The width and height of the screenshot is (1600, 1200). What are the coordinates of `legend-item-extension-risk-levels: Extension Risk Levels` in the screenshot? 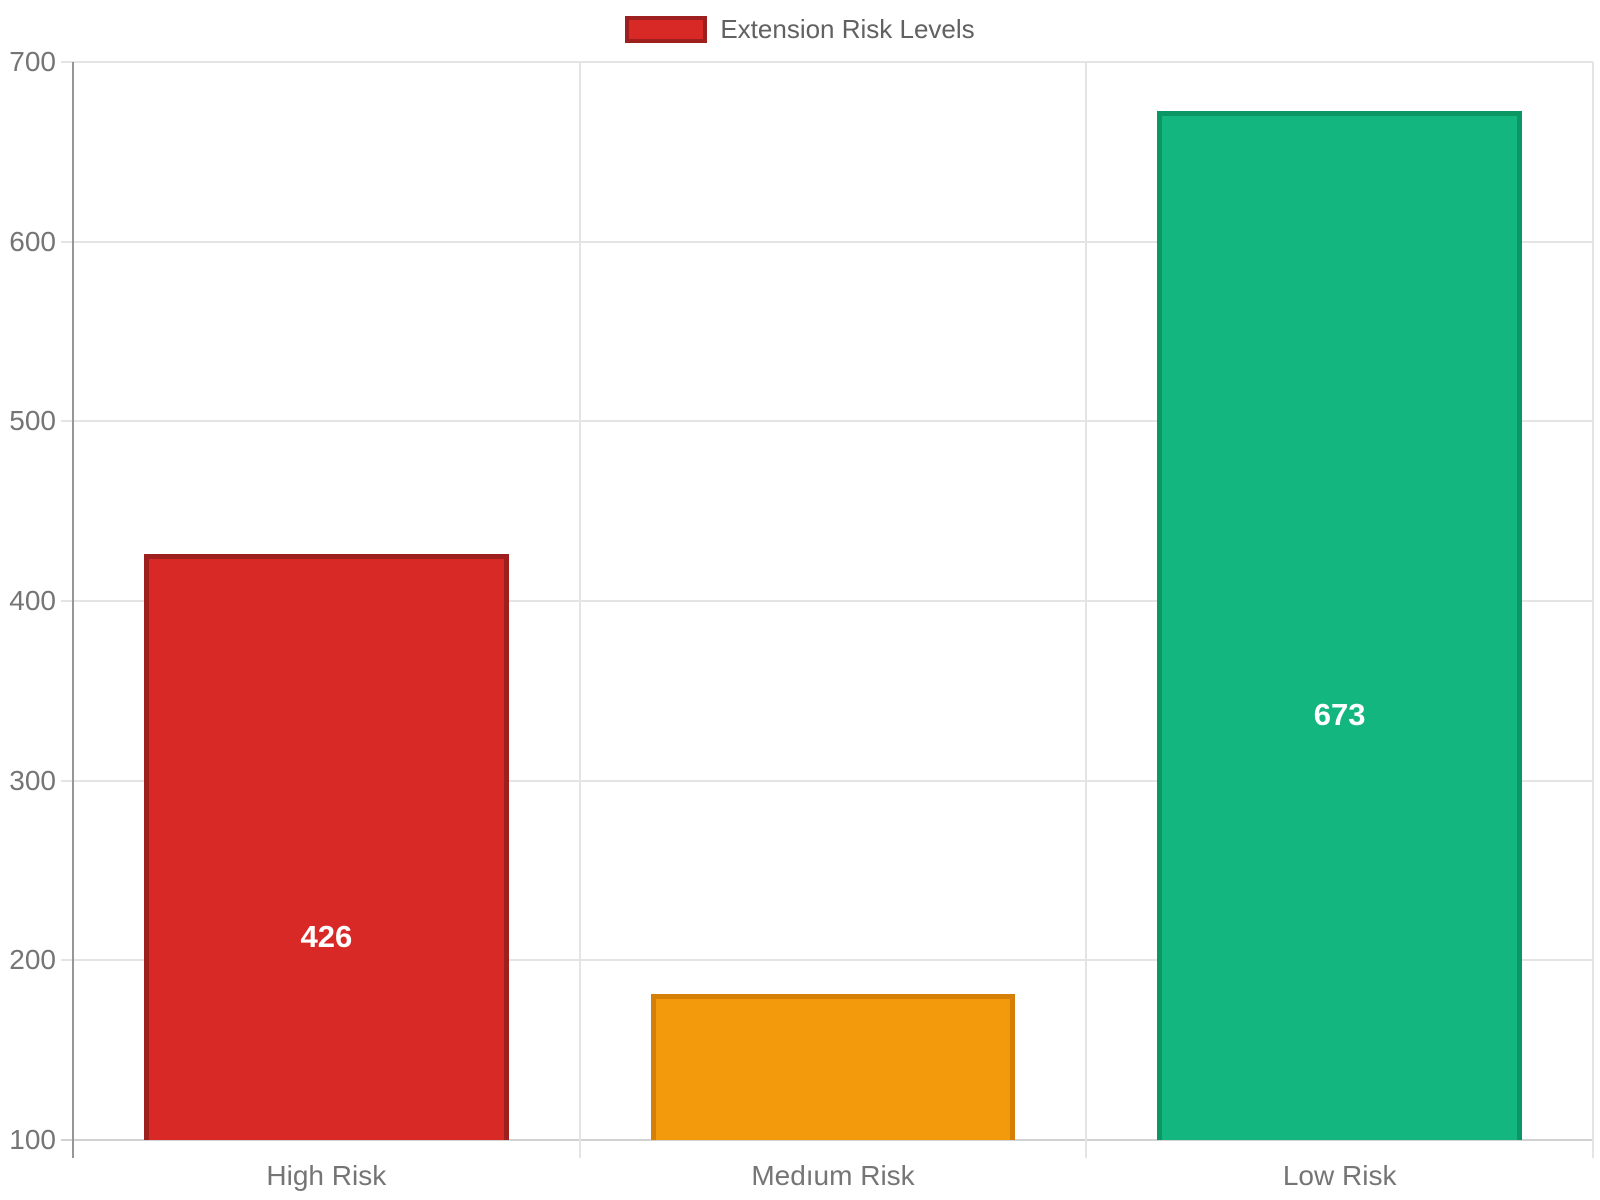 It's located at (800, 29).